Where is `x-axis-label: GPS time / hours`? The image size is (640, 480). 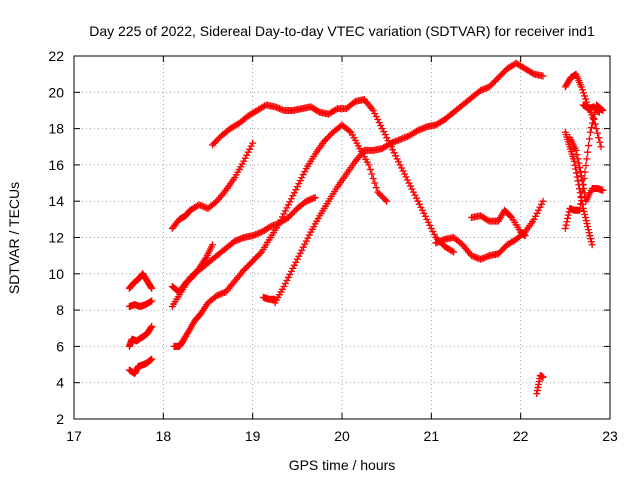 x-axis-label: GPS time / hours is located at coordinates (342, 465).